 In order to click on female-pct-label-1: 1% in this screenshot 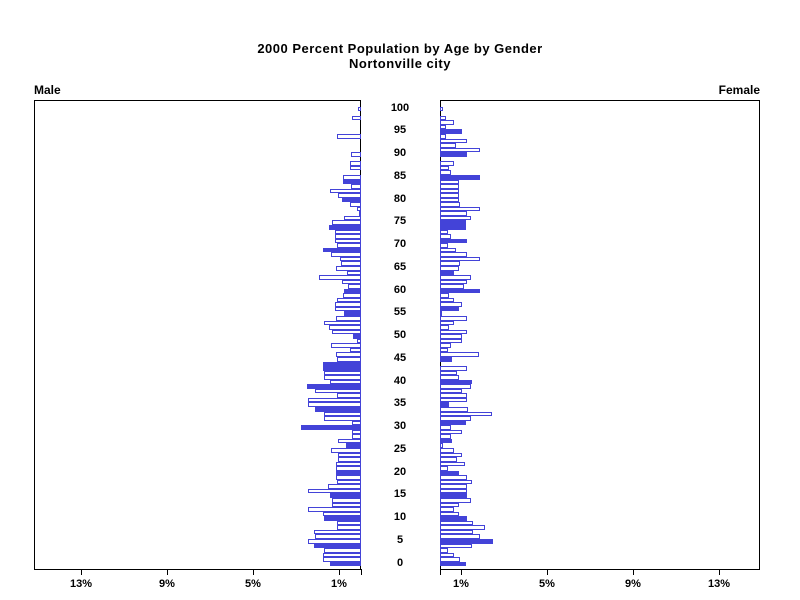, I will do `click(461, 584)`.